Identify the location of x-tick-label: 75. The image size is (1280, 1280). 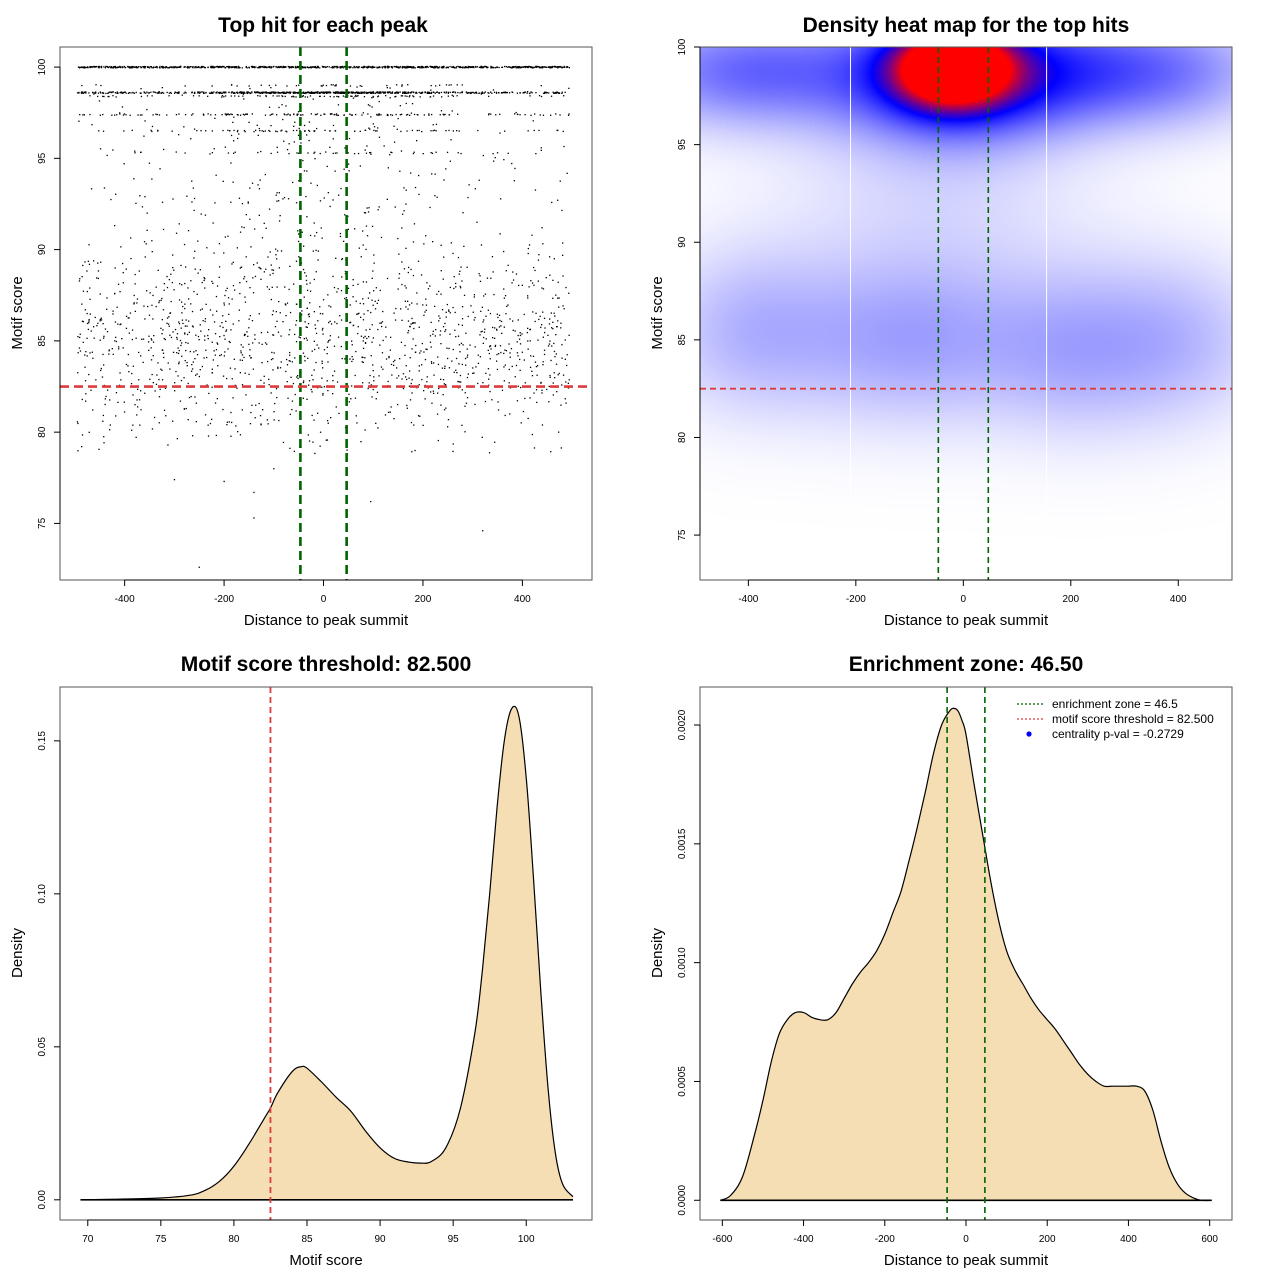
(161, 1239).